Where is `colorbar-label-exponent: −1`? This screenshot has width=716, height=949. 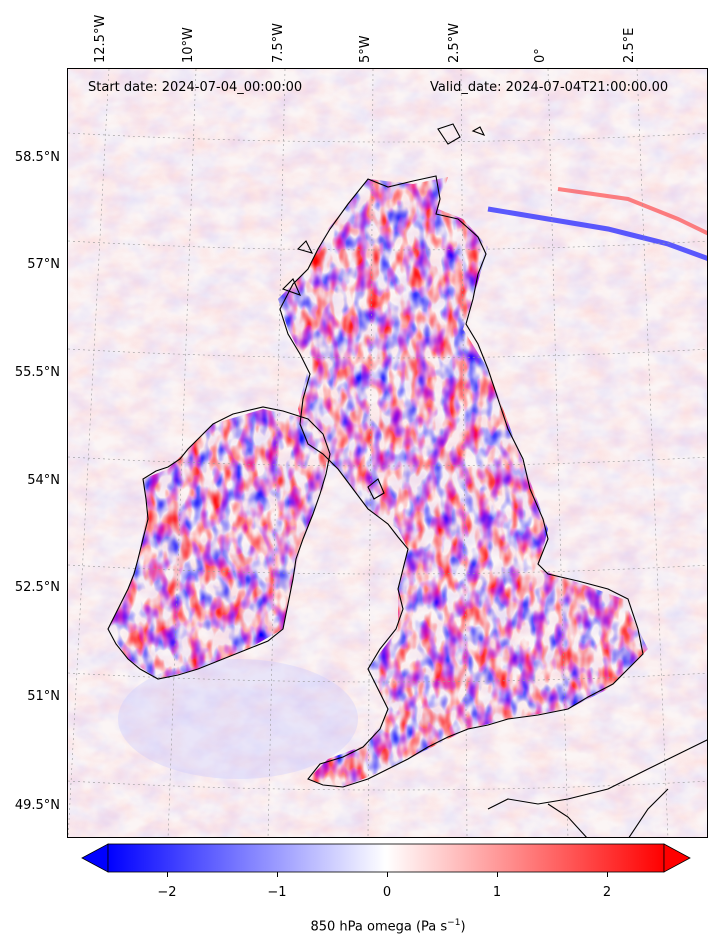
colorbar-label-exponent: −1 is located at coordinates (454, 923).